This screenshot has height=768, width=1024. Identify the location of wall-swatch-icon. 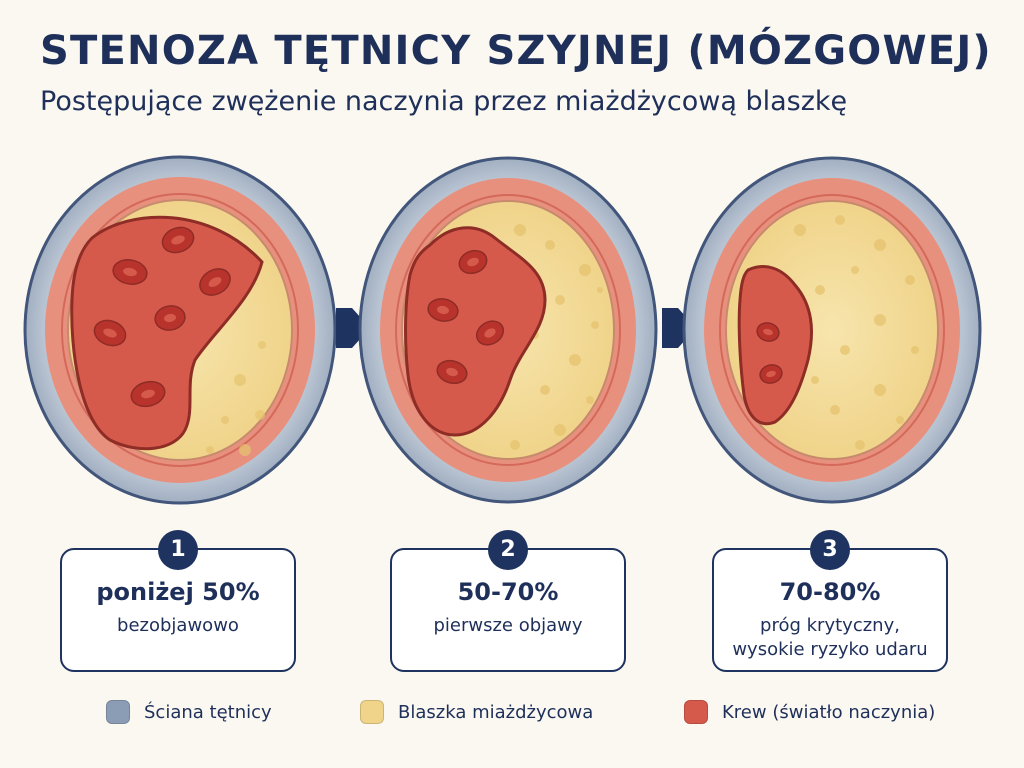
(118, 712).